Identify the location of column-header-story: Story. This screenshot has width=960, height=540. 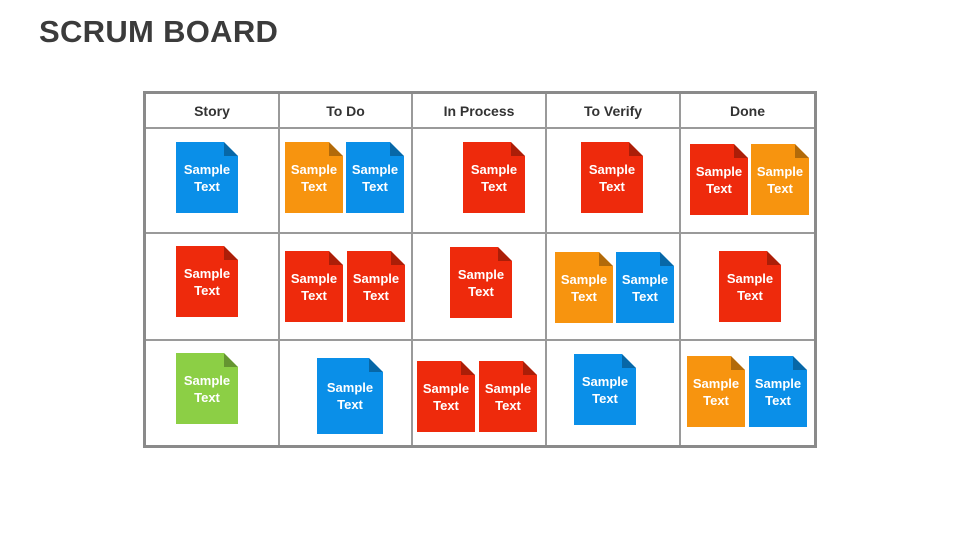
(212, 111).